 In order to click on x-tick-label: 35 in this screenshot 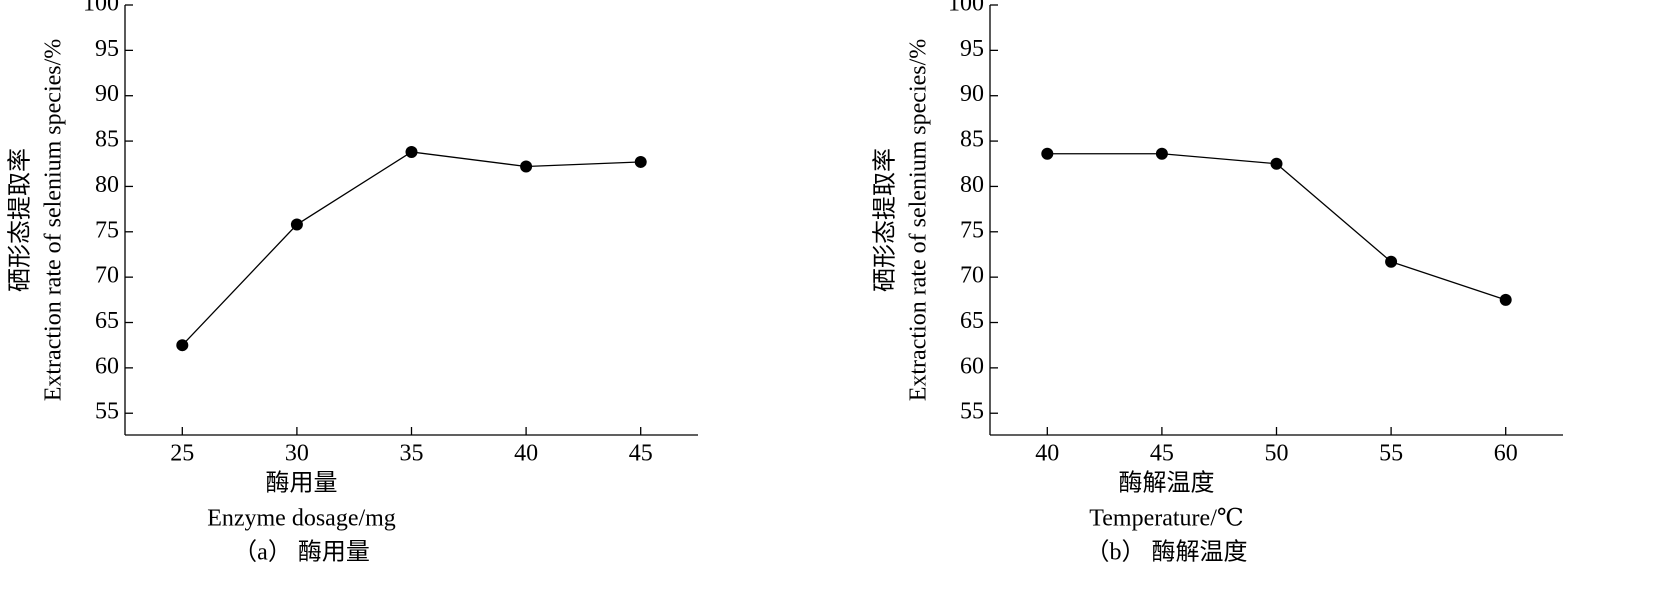, I will do `click(412, 454)`.